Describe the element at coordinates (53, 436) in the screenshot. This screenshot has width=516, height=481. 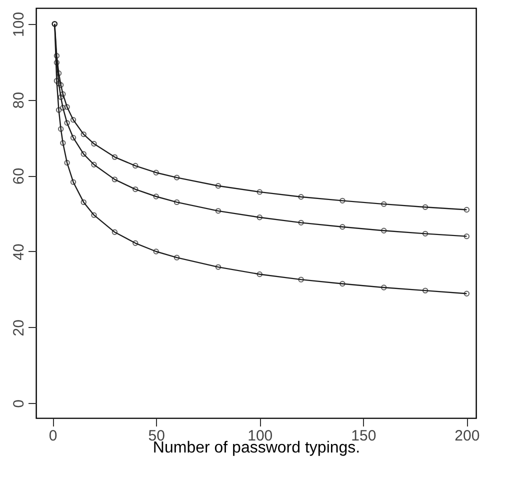
I see `x-tick-label: 0` at that location.